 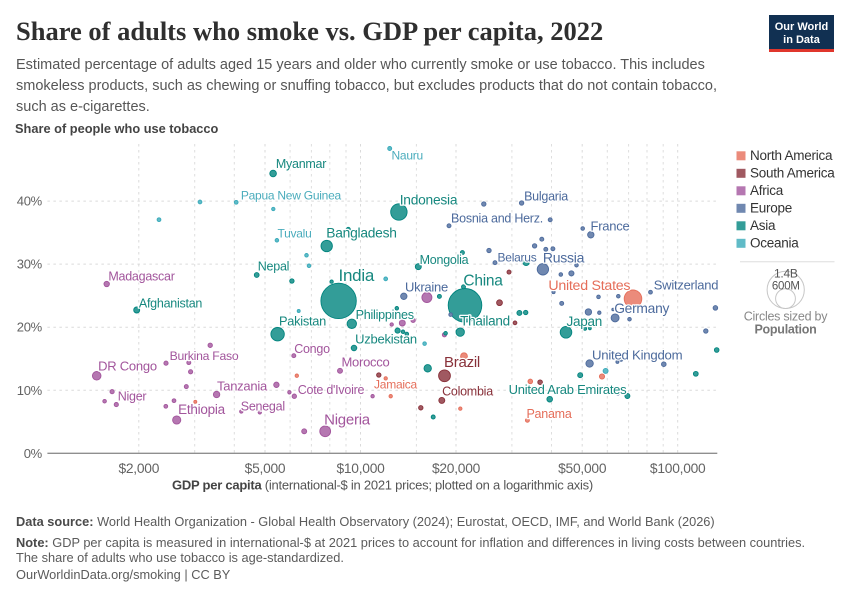 What do you see at coordinates (30, 264) in the screenshot?
I see `svg-text: 30%` at bounding box center [30, 264].